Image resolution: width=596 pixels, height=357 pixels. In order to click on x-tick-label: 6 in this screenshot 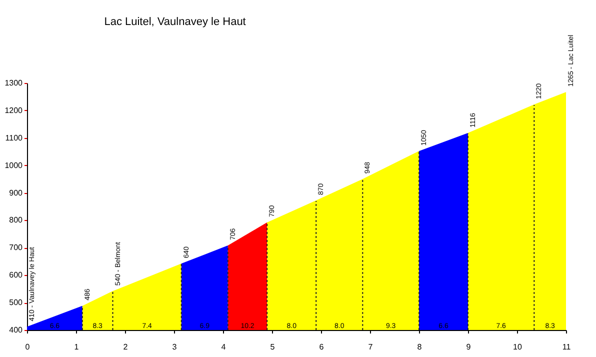, I will do `click(321, 347)`.